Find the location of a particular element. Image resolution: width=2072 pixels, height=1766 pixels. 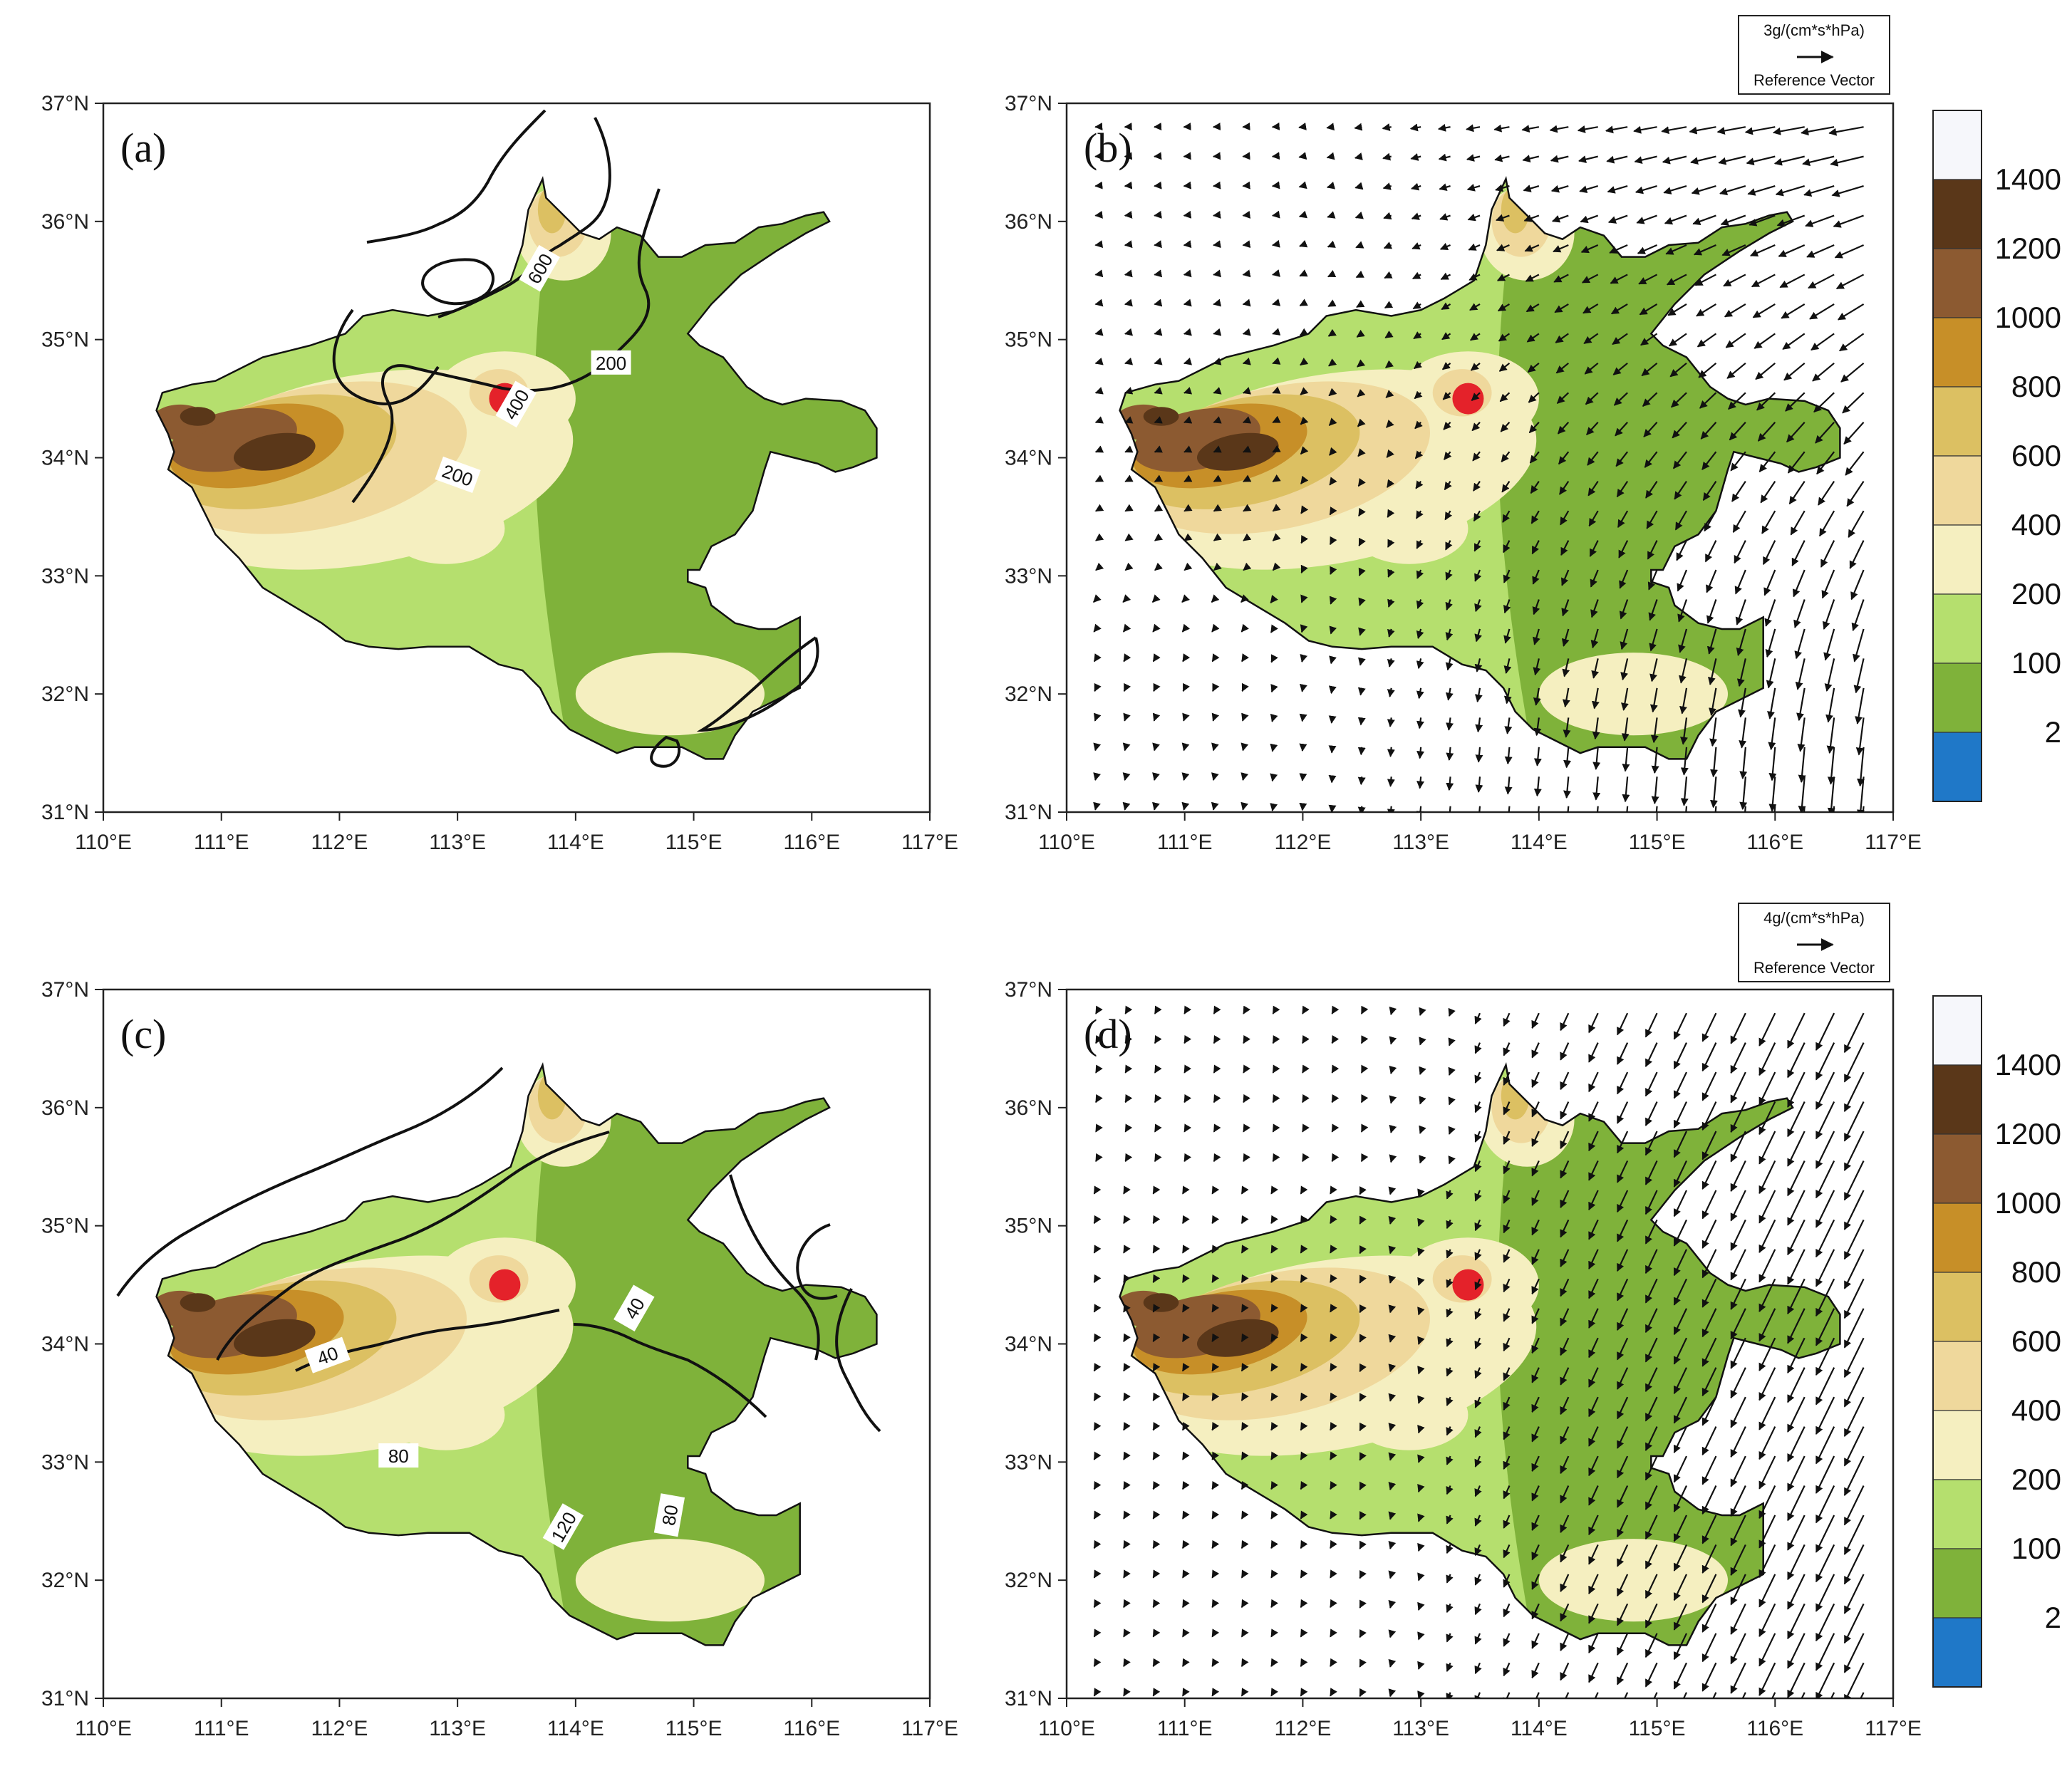

panel-label: (a) is located at coordinates (143, 148).